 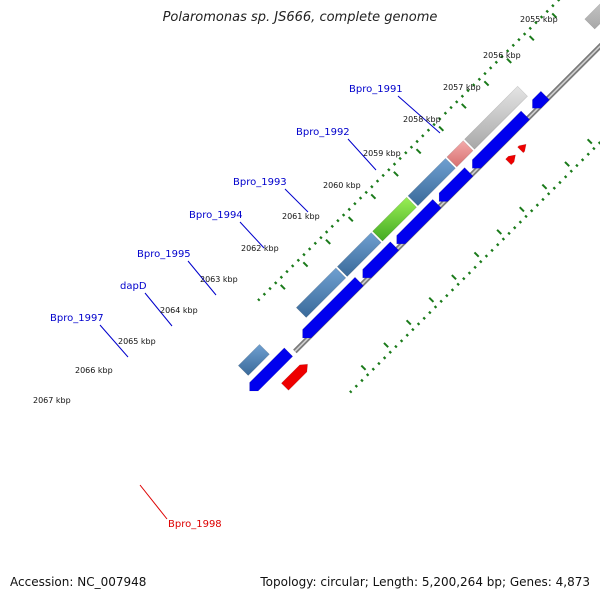 I want to click on scale-label: 2066 kbp, so click(x=94, y=370).